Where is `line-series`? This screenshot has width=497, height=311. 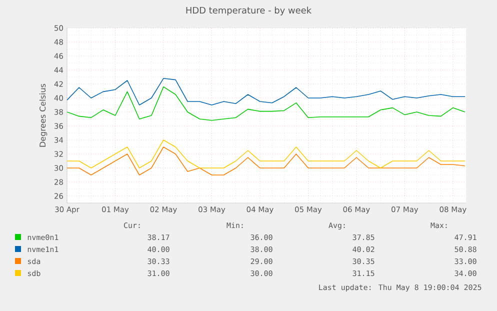
line-series is located at coordinates (266, 92).